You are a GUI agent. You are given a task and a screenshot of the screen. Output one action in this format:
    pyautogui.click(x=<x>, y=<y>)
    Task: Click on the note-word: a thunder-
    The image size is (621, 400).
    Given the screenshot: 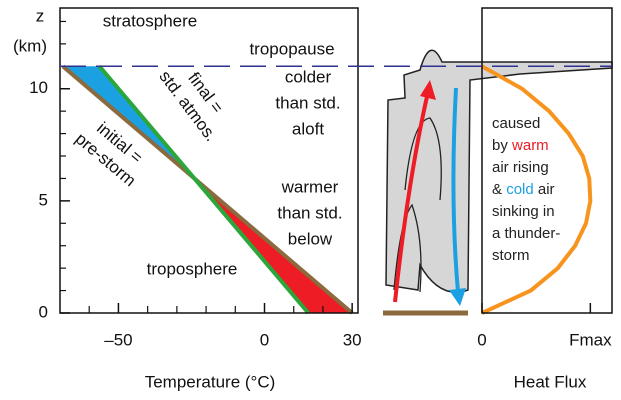 What is the action you would take?
    pyautogui.click(x=526, y=233)
    